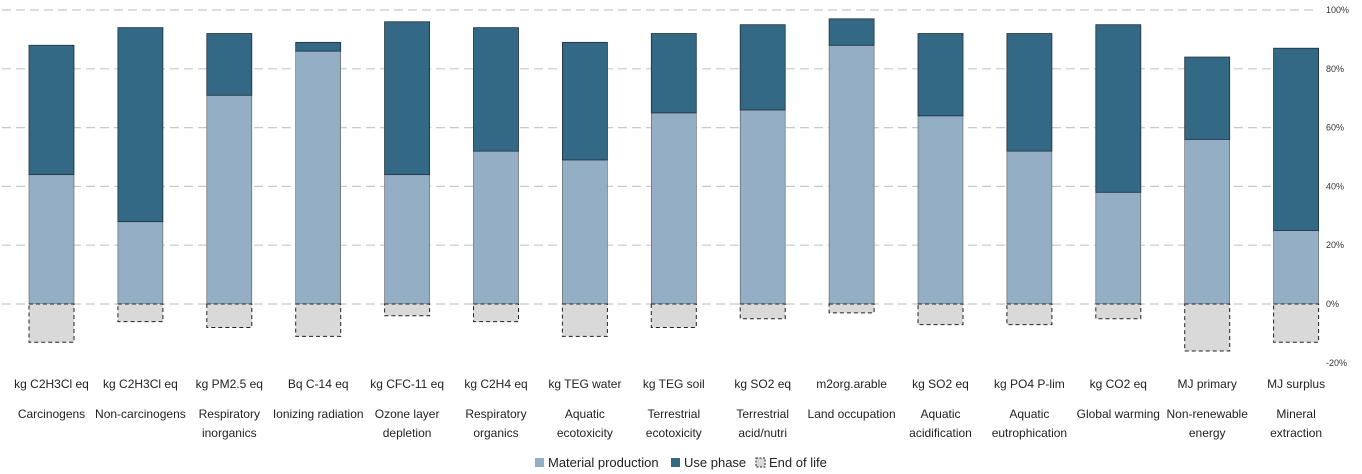 The height and width of the screenshot is (474, 1362). What do you see at coordinates (674, 384) in the screenshot?
I see `unit-label: kg TEG soil` at bounding box center [674, 384].